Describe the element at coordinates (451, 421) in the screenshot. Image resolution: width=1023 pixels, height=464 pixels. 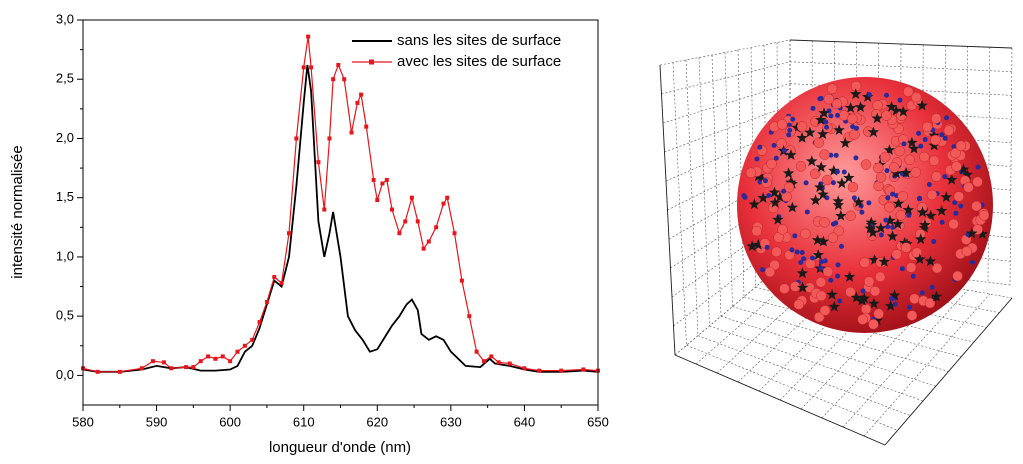
I see `x-tick-label: 630` at that location.